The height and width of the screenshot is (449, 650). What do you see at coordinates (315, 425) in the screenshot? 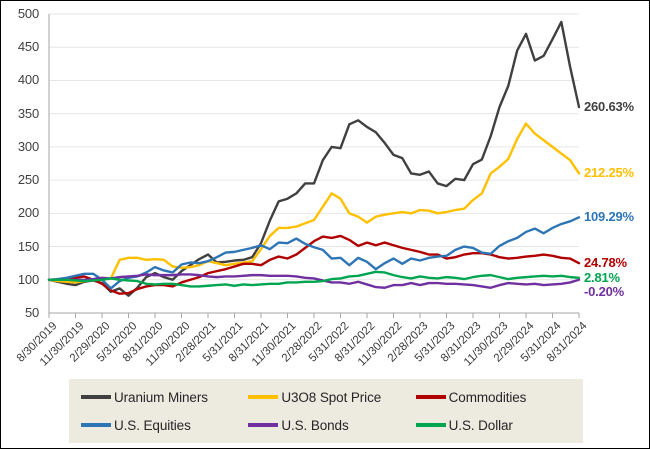
I see `legend-item-label: U.S. Bonds` at bounding box center [315, 425].